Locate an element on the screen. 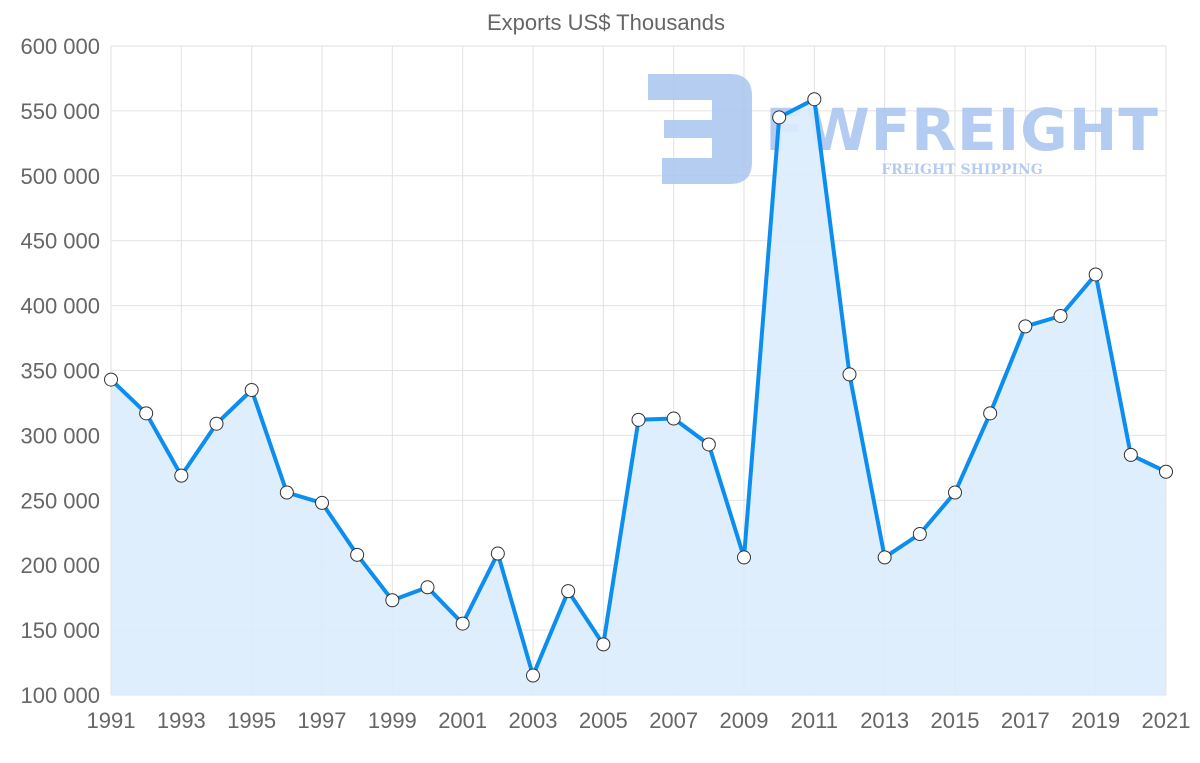 The height and width of the screenshot is (763, 1200). data-point-2000 is located at coordinates (427, 587).